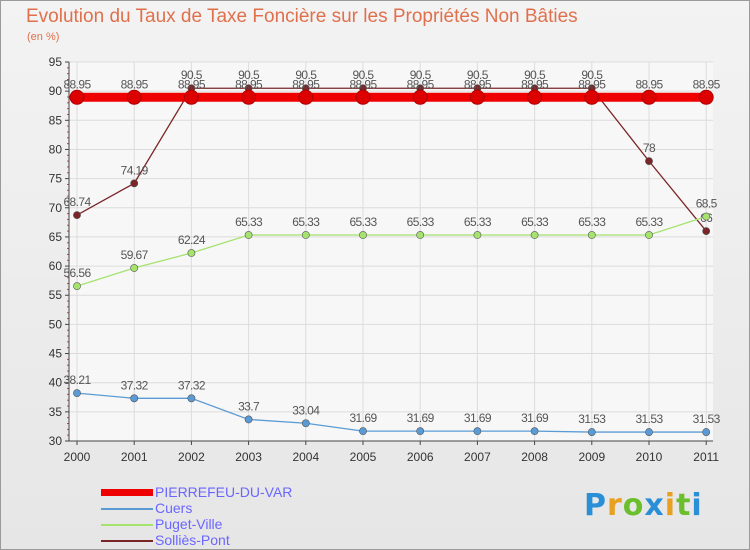 Image resolution: width=750 pixels, height=550 pixels. What do you see at coordinates (127, 541) in the screenshot?
I see `legend-swatch-sollies-pont` at bounding box center [127, 541].